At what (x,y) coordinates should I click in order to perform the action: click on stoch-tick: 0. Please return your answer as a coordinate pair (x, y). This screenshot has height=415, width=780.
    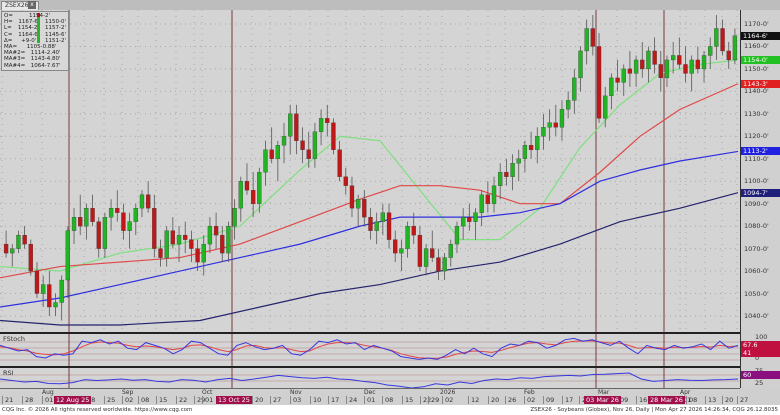
    Looking at the image, I should click on (757, 358).